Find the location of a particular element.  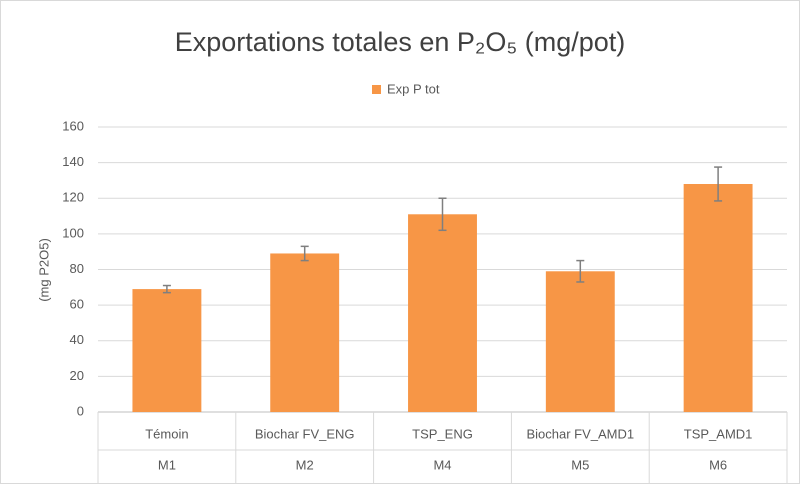

x-tick-label: TSP_AMD1 is located at coordinates (718, 433).